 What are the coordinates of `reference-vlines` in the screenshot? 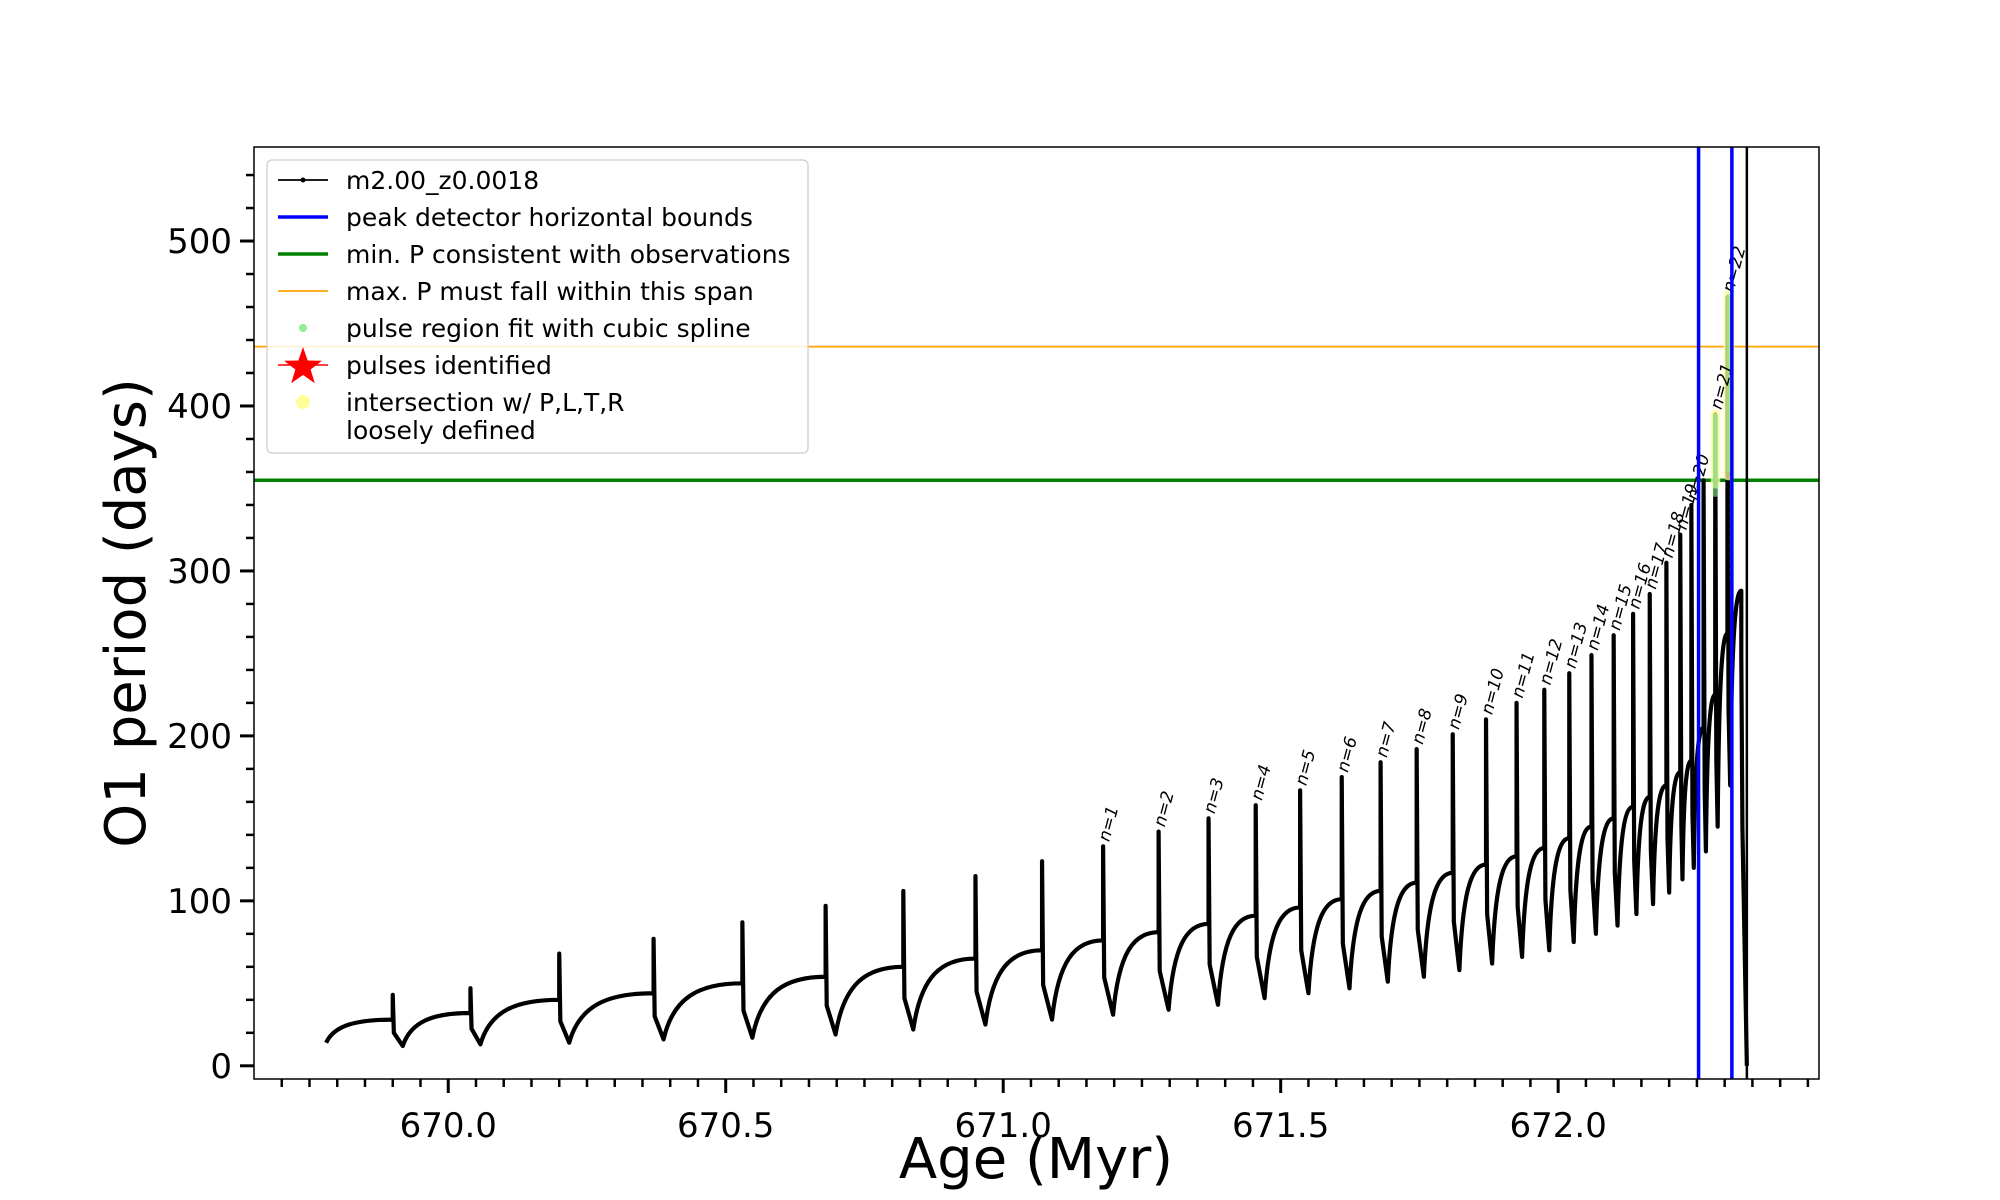 It's located at (1722, 613).